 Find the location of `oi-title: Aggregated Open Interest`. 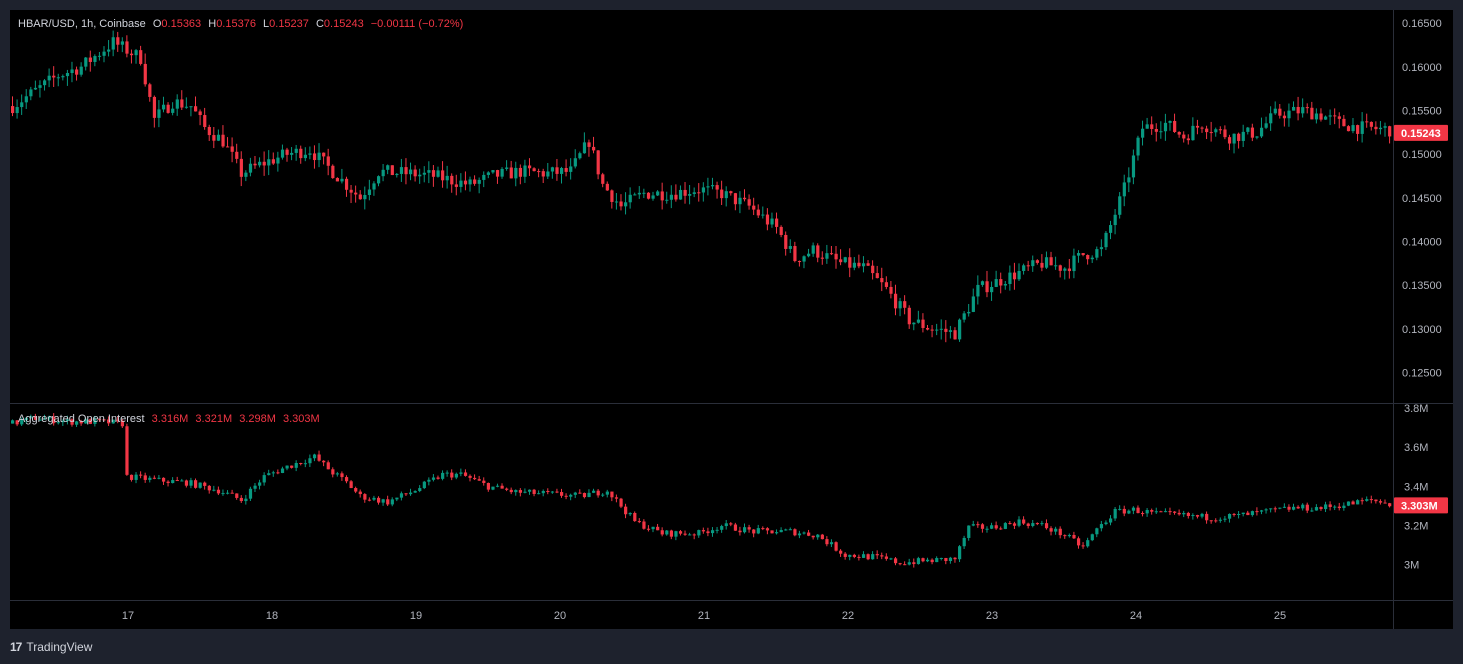

oi-title: Aggregated Open Interest is located at coordinates (81, 419).